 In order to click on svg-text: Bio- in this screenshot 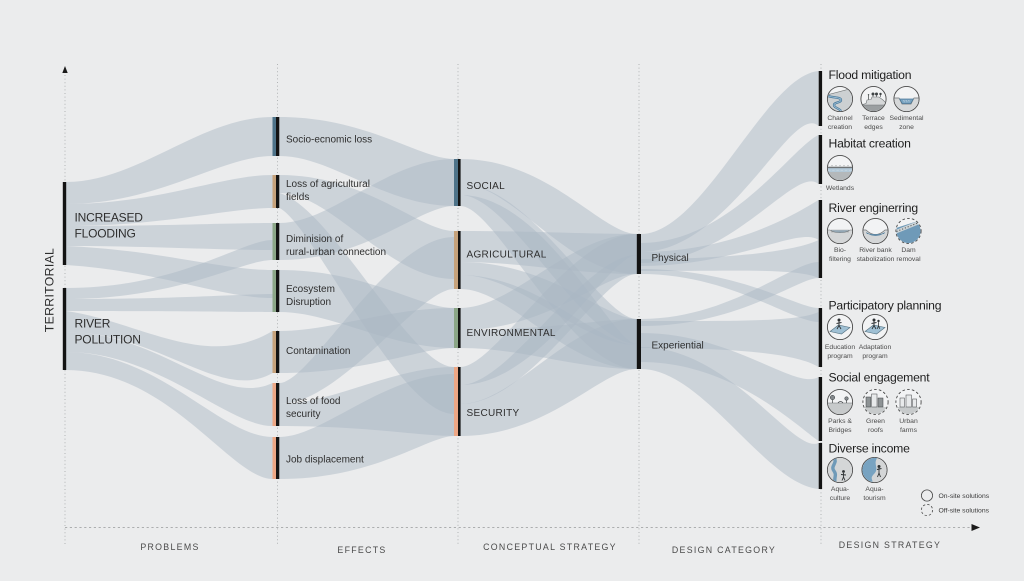, I will do `click(840, 250)`.